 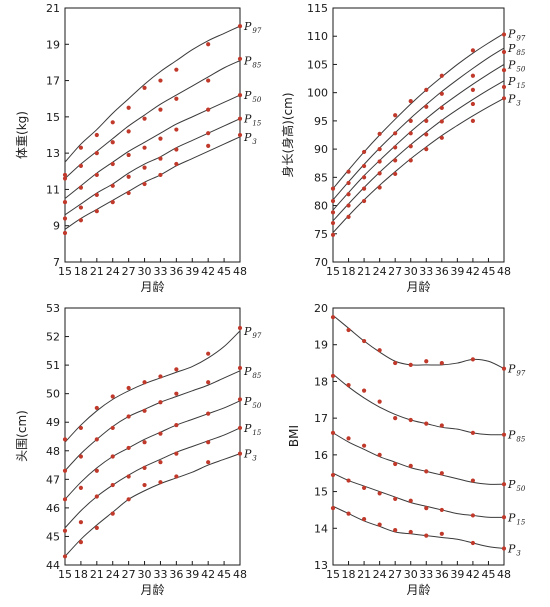 What do you see at coordinates (53, 81) in the screenshot?
I see `y-tick-label: 17` at bounding box center [53, 81].